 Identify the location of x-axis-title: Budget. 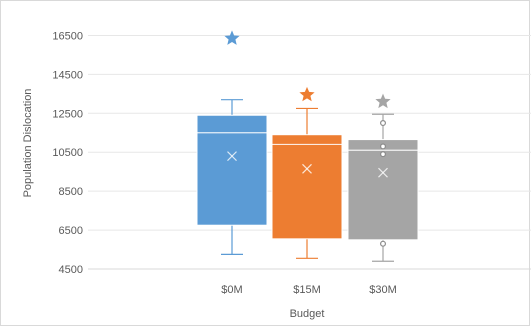
(307, 314).